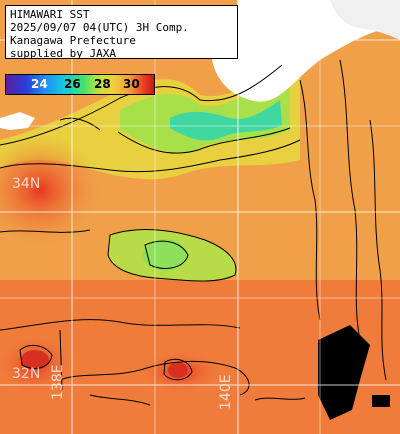 The height and width of the screenshot is (434, 400). What do you see at coordinates (226, 392) in the screenshot?
I see `lon-label-140e: 140E` at bounding box center [226, 392].